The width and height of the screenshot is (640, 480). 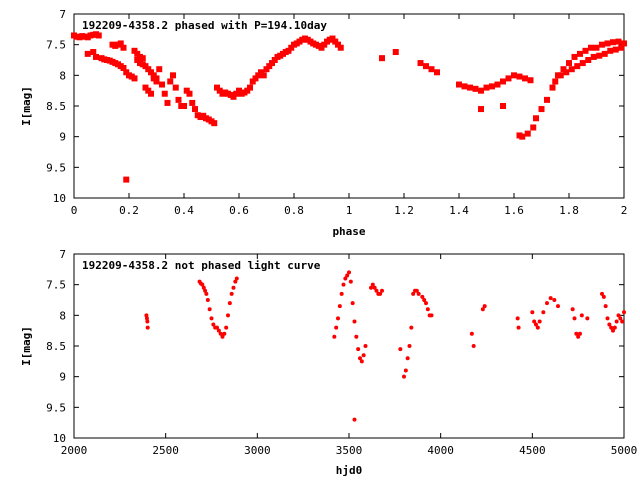 What do you see at coordinates (74, 210) in the screenshot?
I see `x-tick-label: 0` at bounding box center [74, 210].